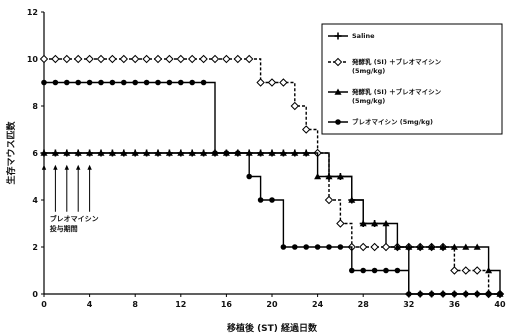 The height and width of the screenshot is (335, 506). What do you see at coordinates (363, 36) in the screenshot?
I see `legend-label: Saline` at bounding box center [363, 36].